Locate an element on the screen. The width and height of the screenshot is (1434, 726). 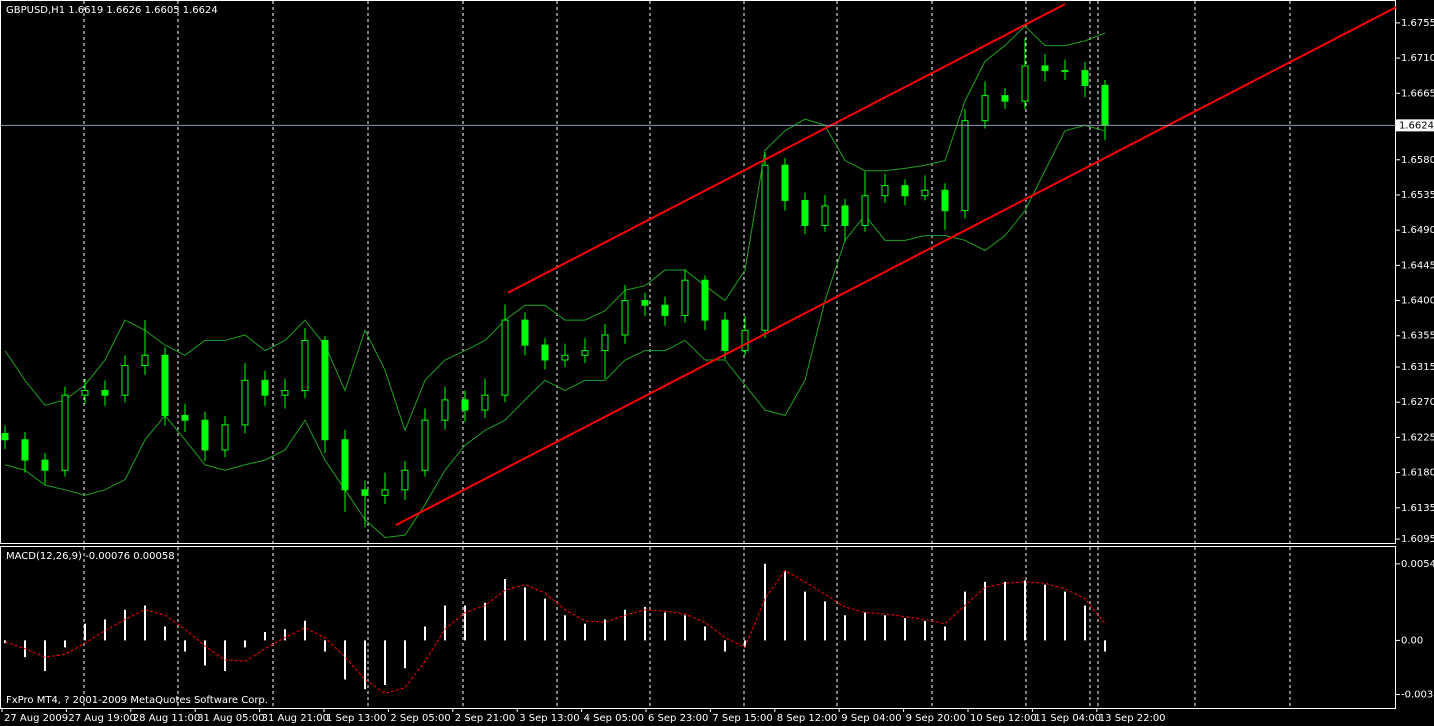
y-tick-label: 1.6445 is located at coordinates (1417, 265).